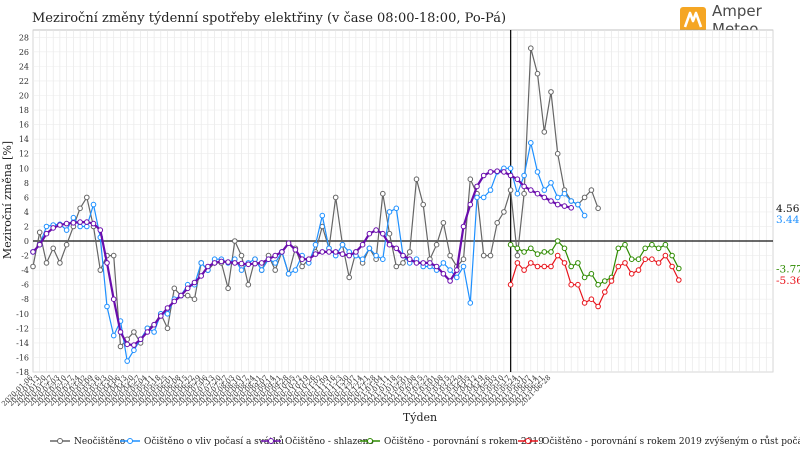 Image resolution: width=800 pixels, height=454 pixels. I want to click on legend-label: Očištěno - shlazeno, so click(329, 441).